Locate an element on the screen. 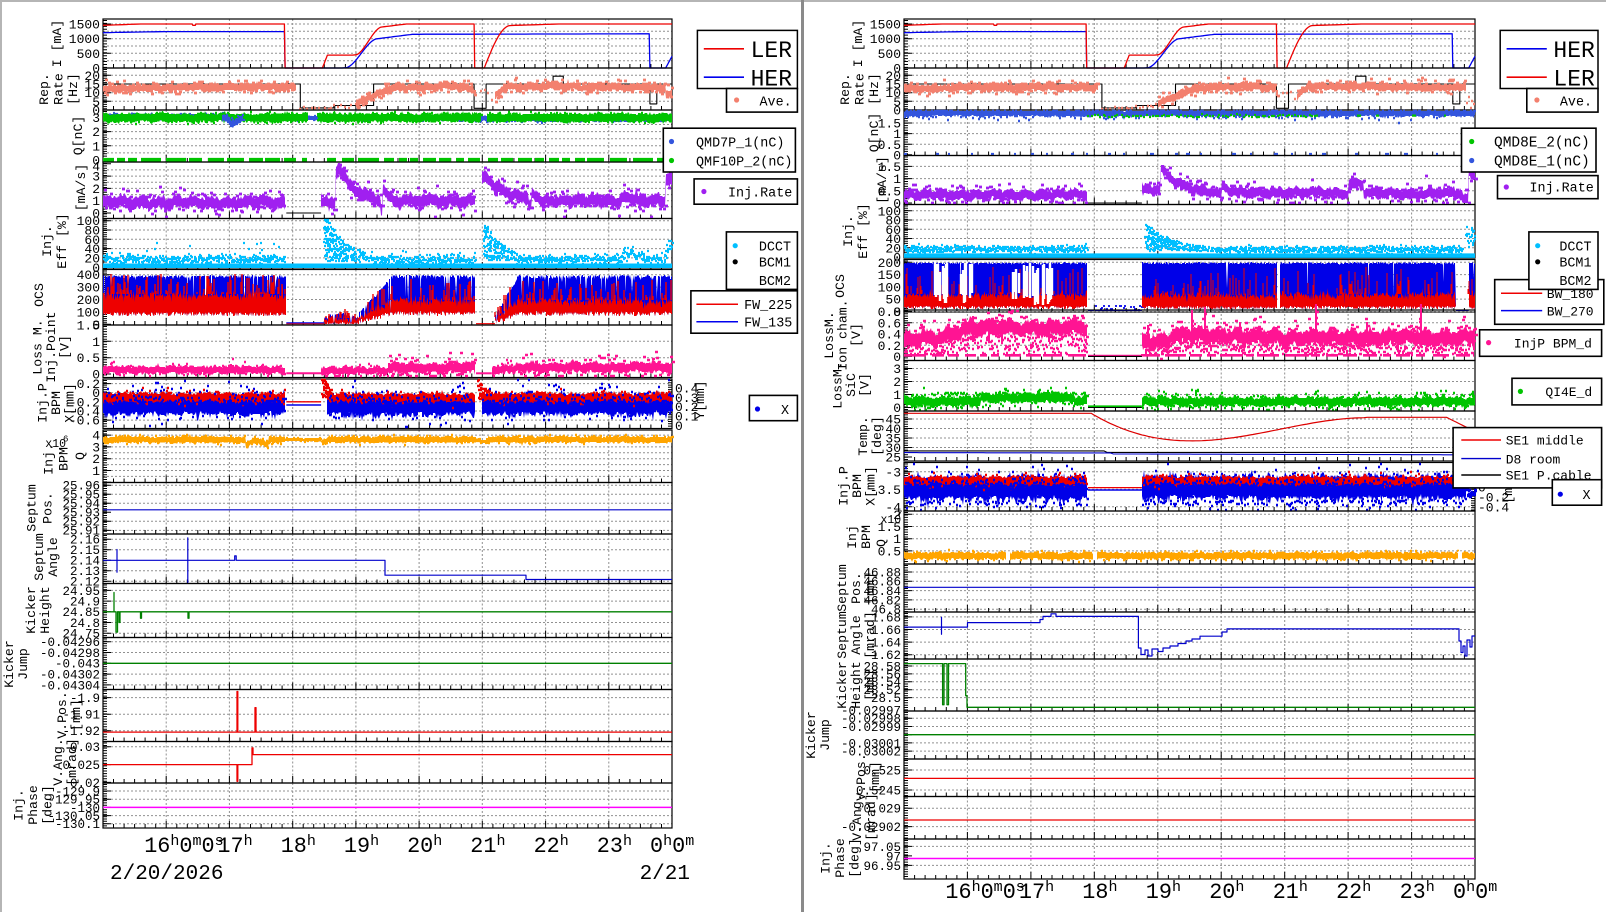 The height and width of the screenshot is (917, 1606). svg-text: 100 is located at coordinates (88, 313).